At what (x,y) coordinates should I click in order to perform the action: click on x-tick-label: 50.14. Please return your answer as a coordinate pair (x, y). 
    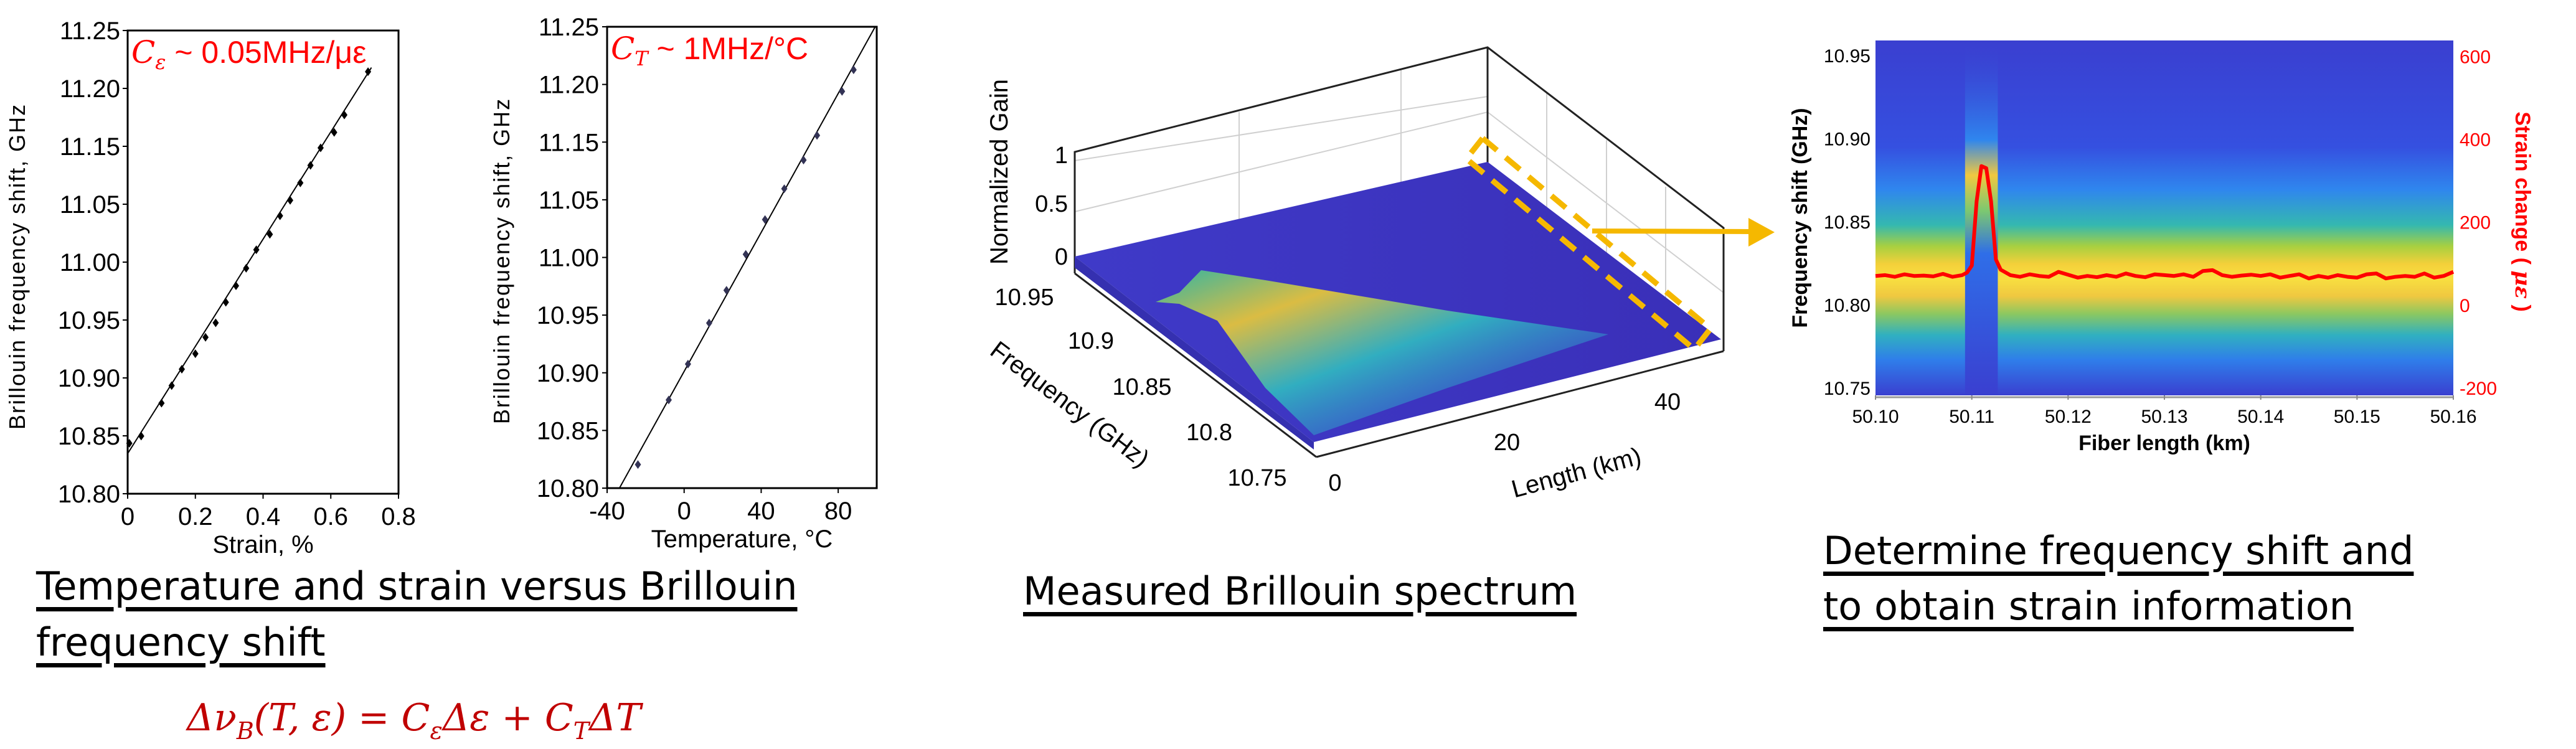
    Looking at the image, I should click on (2260, 417).